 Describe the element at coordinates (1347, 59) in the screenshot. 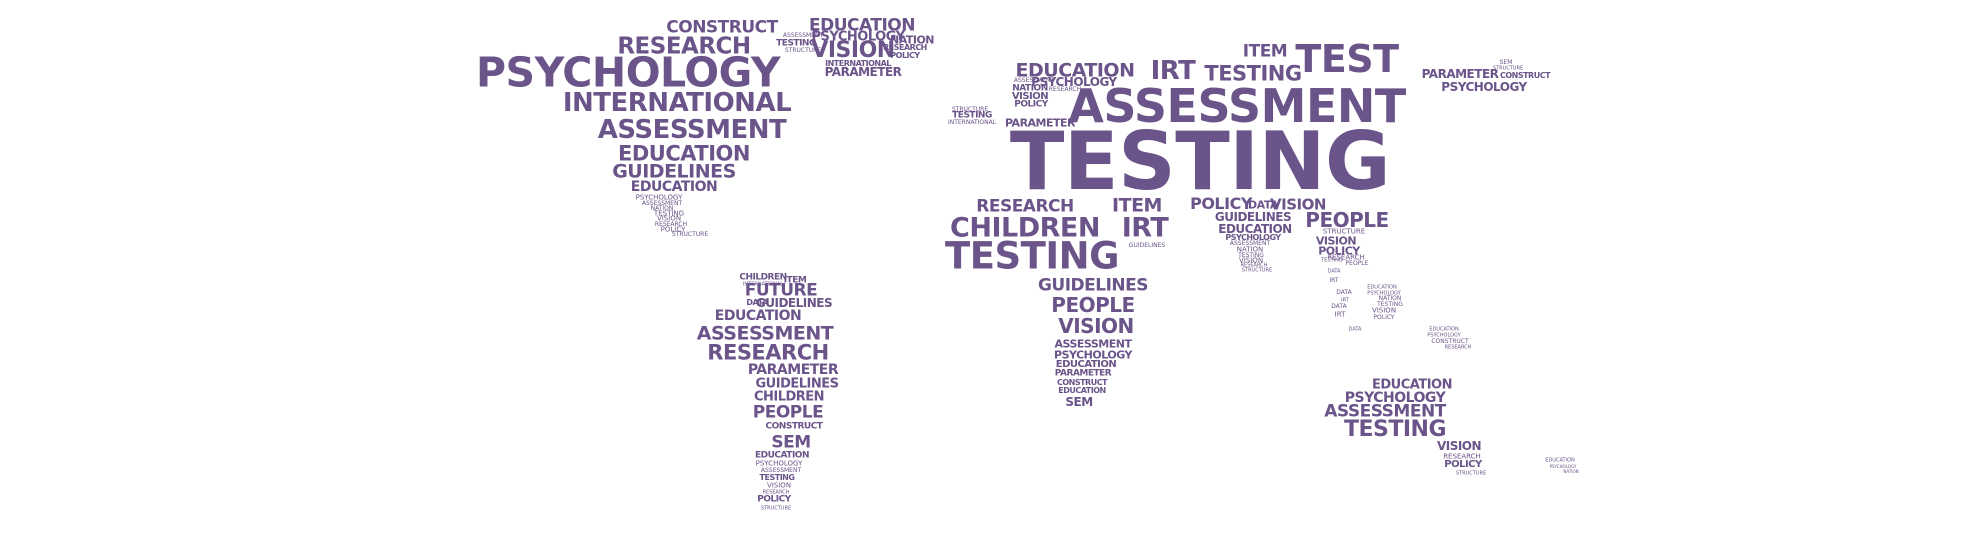

I see `cloud-word: TEST` at that location.